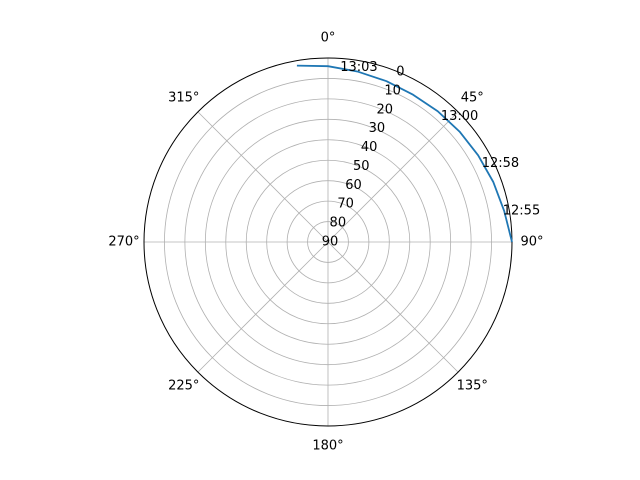 The height and width of the screenshot is (480, 640). Describe the element at coordinates (327, 446) in the screenshot. I see `angle-tick-label: 180°` at that location.